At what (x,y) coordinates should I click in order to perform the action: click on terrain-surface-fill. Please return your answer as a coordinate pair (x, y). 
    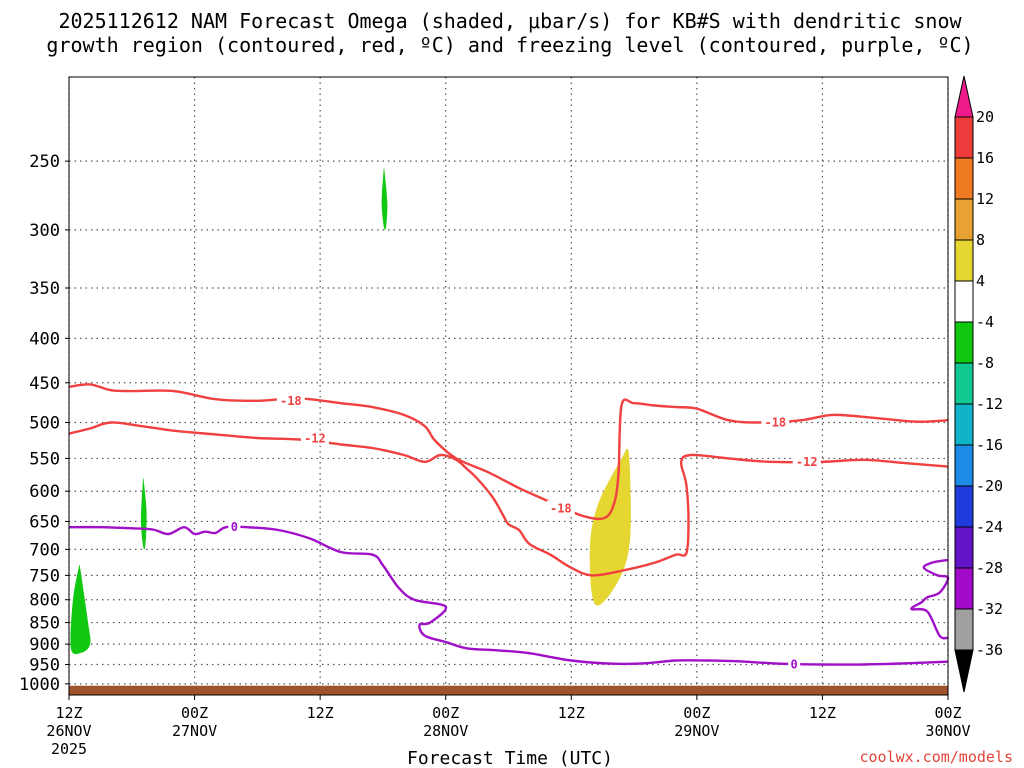
    Looking at the image, I should click on (508, 690).